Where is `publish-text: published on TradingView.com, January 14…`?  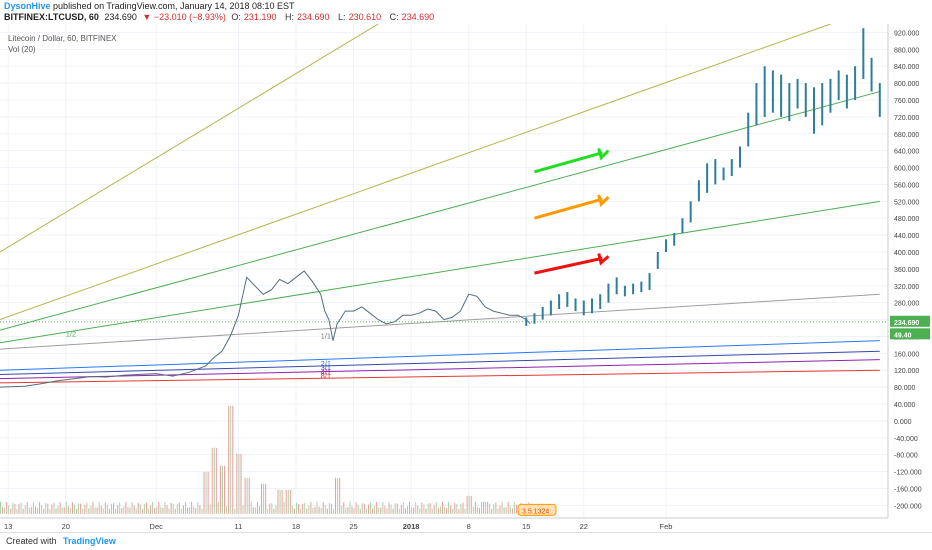 publish-text: published on TradingView.com, January 14… is located at coordinates (174, 6).